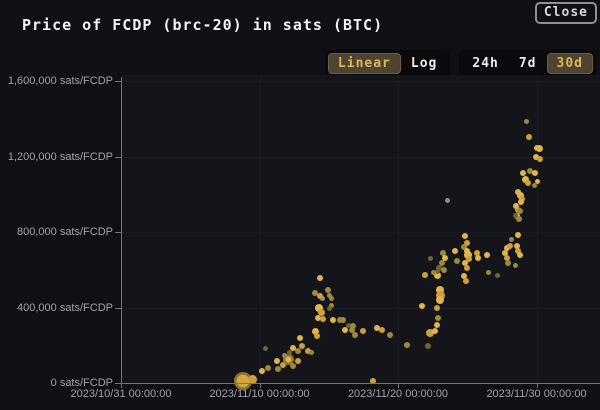 The image size is (600, 410). I want to click on range-option-24h: 24h, so click(485, 63).